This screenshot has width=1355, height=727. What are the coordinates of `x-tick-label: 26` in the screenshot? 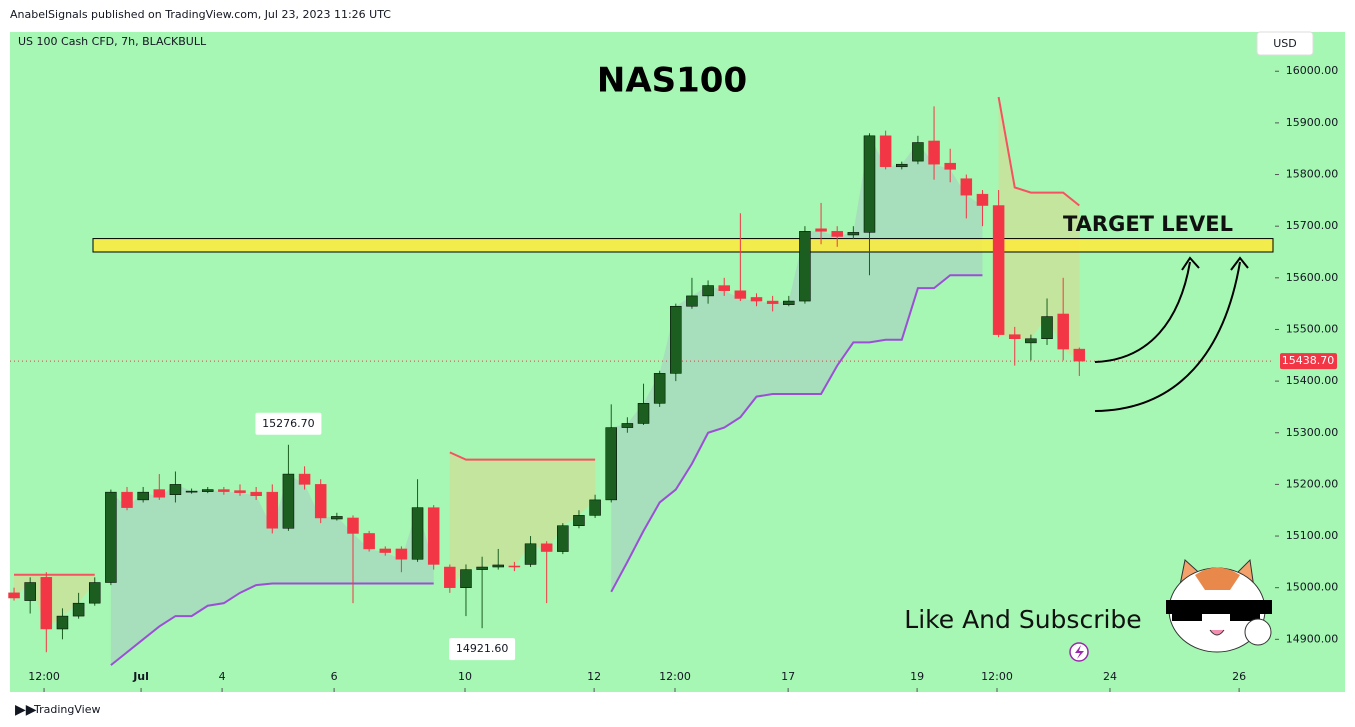 It's located at (1239, 676).